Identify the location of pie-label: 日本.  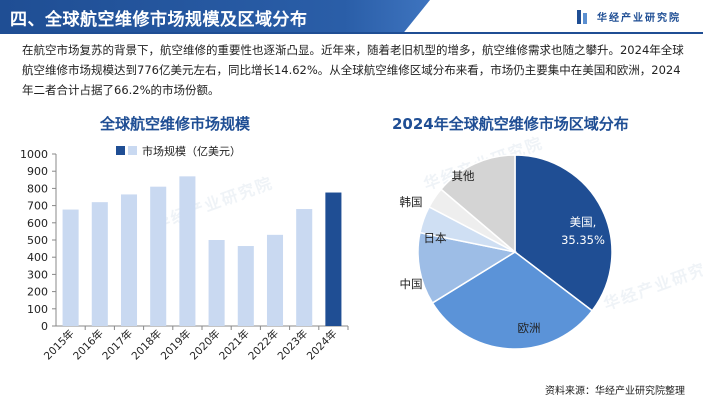
(435, 238).